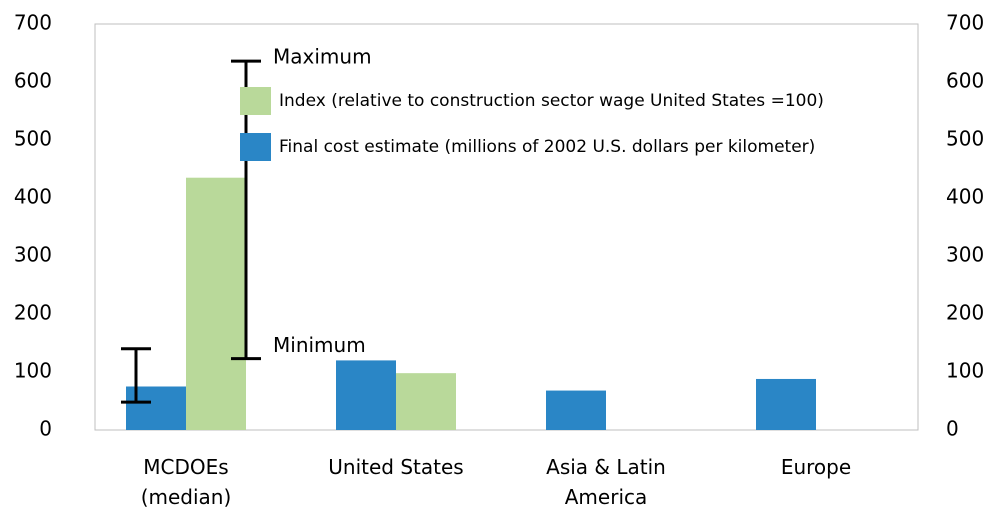 The height and width of the screenshot is (517, 991). Describe the element at coordinates (965, 313) in the screenshot. I see `y2-tick-label: 200` at that location.